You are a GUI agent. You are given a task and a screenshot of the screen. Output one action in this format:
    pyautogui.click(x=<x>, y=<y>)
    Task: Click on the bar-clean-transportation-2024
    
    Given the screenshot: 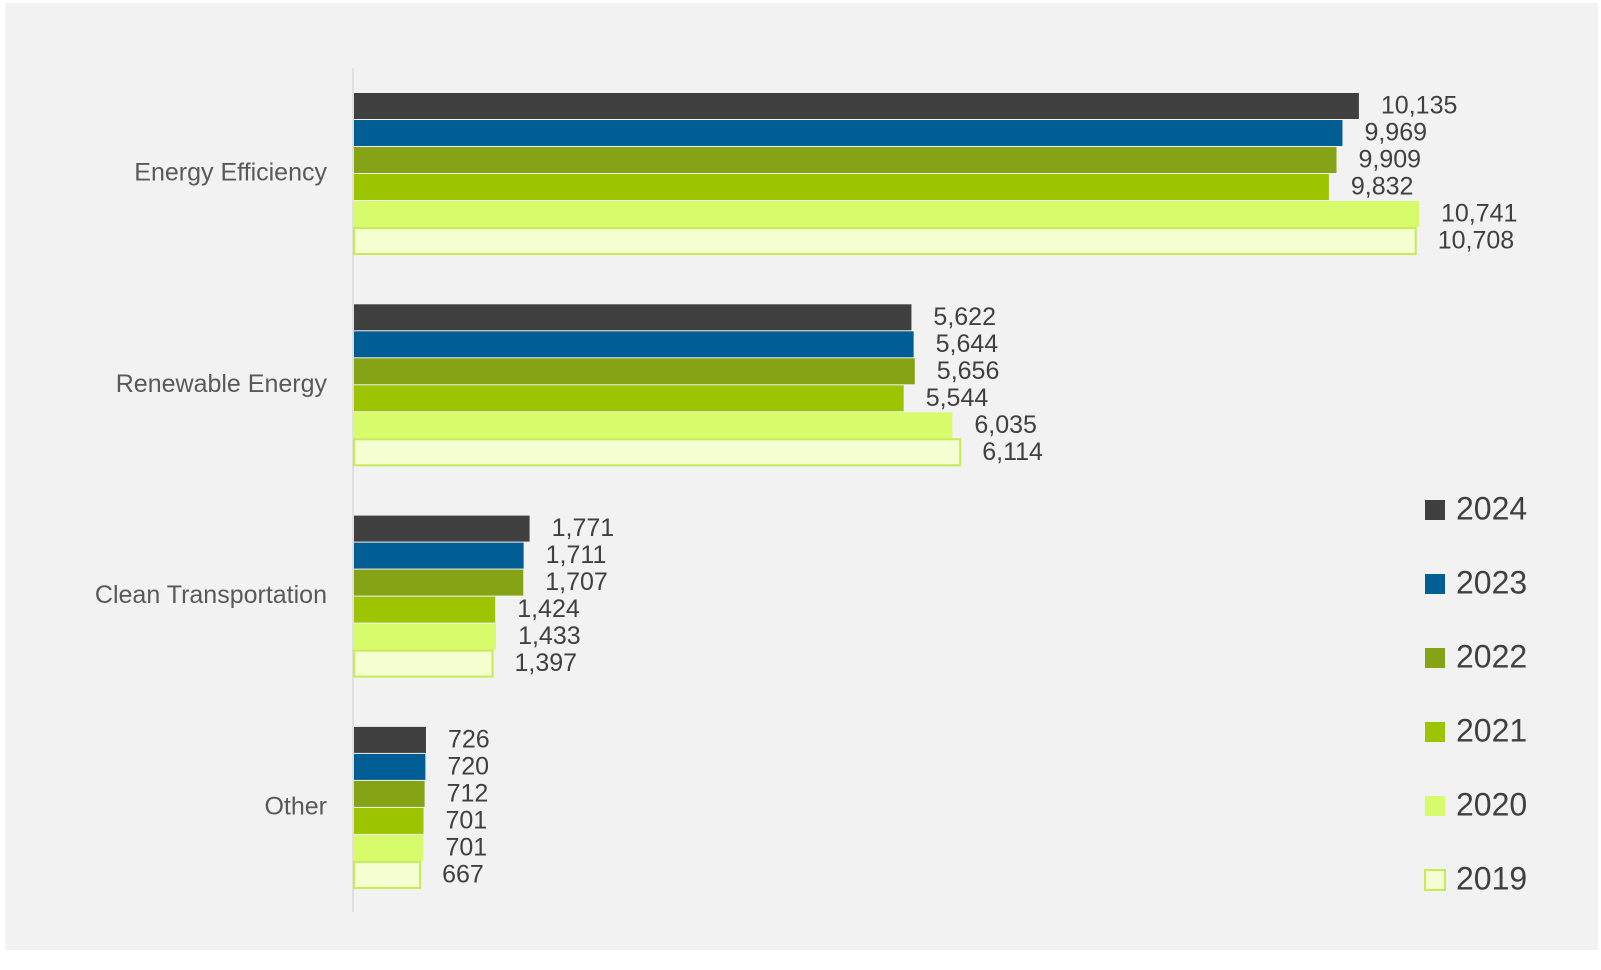 What is the action you would take?
    pyautogui.click(x=442, y=528)
    